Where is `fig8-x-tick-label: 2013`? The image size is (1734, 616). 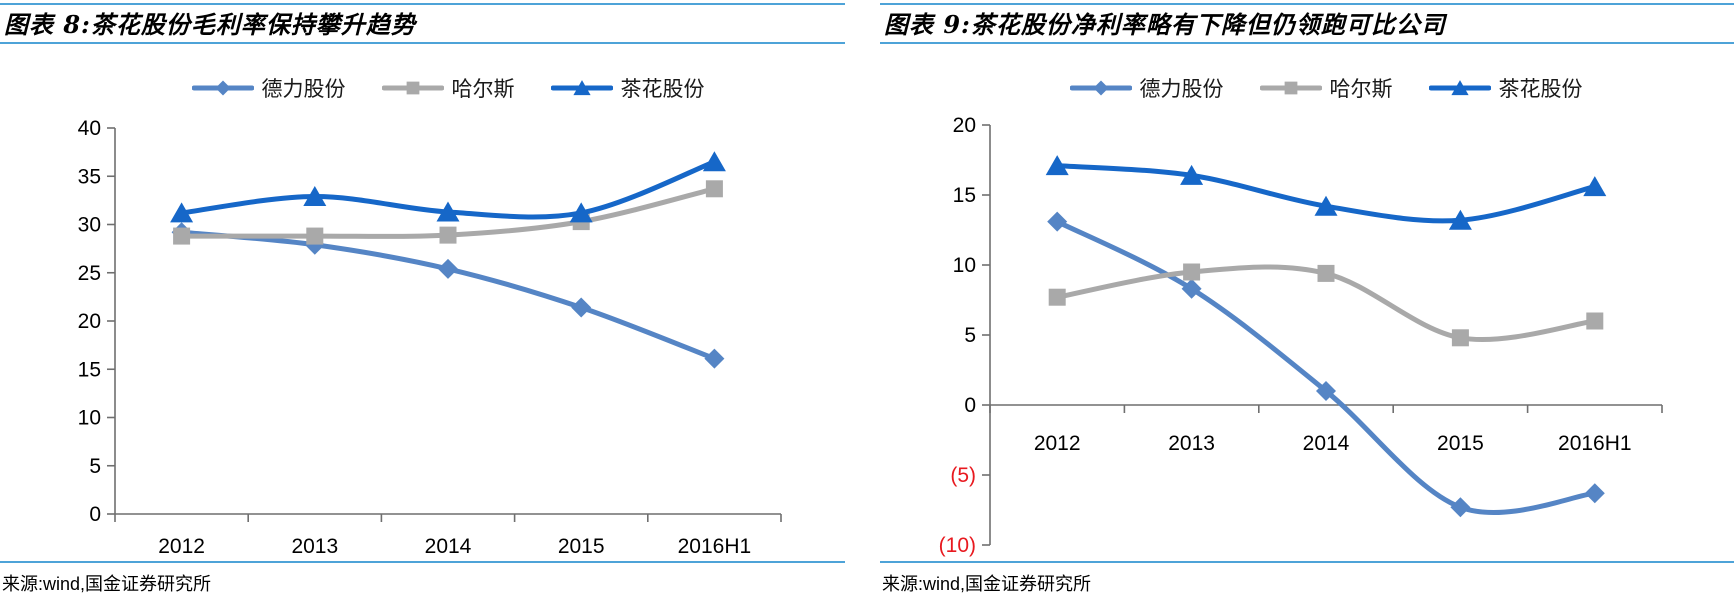 fig8-x-tick-label: 2013 is located at coordinates (314, 546).